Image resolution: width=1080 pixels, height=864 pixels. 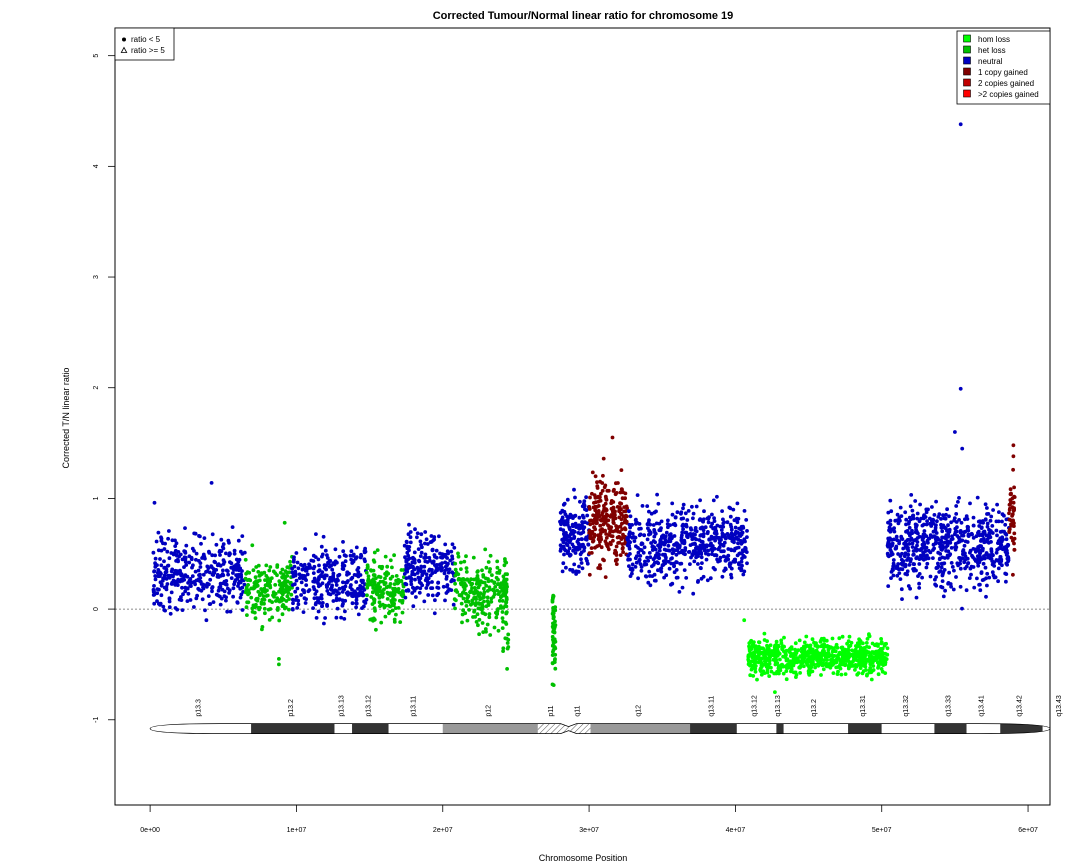 What do you see at coordinates (124, 39) in the screenshot?
I see `filled-circle-icon` at bounding box center [124, 39].